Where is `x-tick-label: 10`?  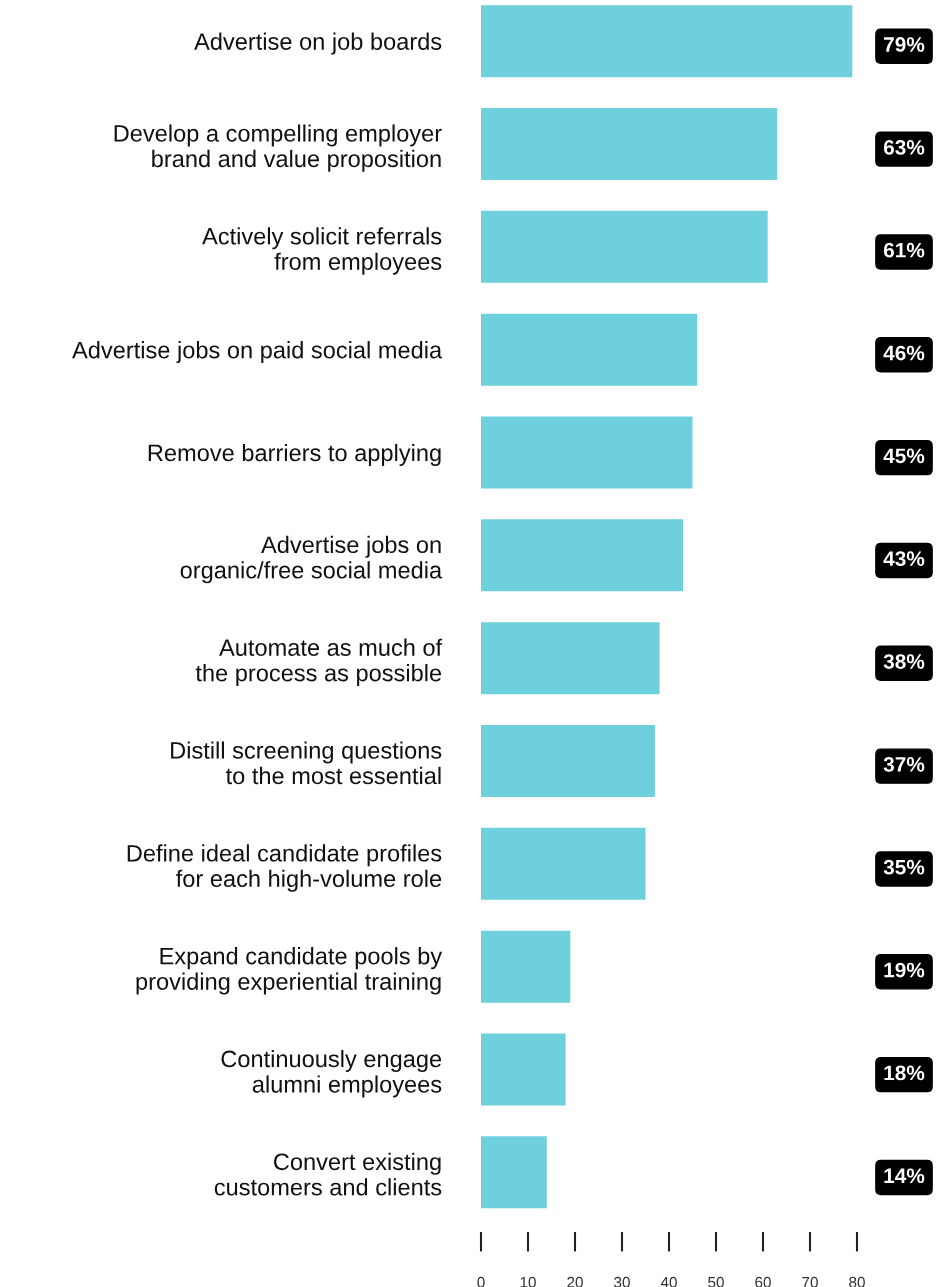
x-tick-label: 10 is located at coordinates (528, 1281).